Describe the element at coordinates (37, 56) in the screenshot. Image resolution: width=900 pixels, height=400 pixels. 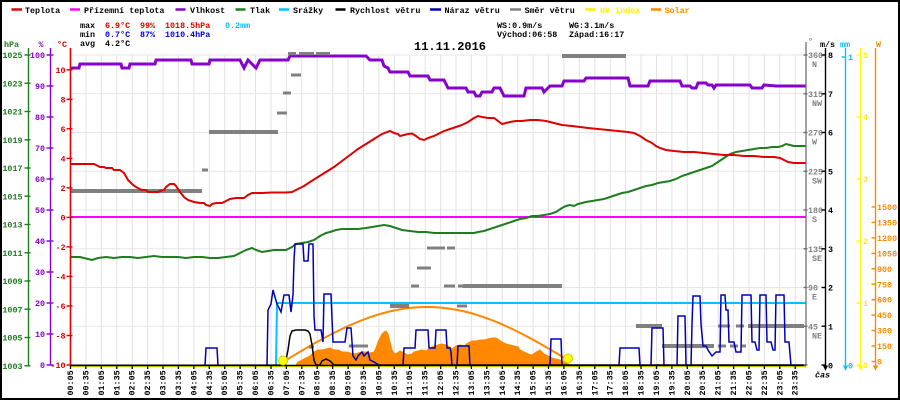
I see `svg-text: 100` at that location.